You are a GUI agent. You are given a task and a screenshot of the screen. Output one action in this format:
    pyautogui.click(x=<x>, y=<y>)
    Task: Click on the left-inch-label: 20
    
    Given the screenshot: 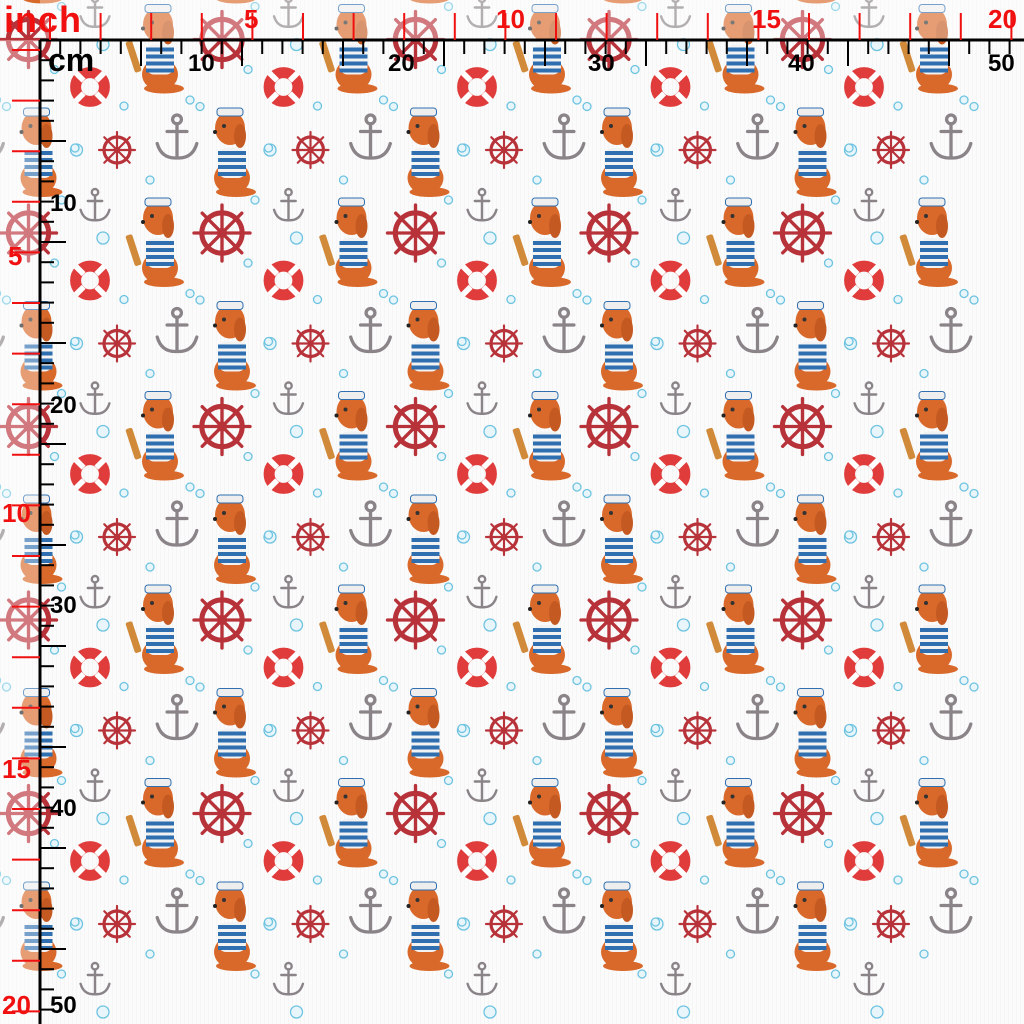 What is the action you would take?
    pyautogui.click(x=16, y=1005)
    